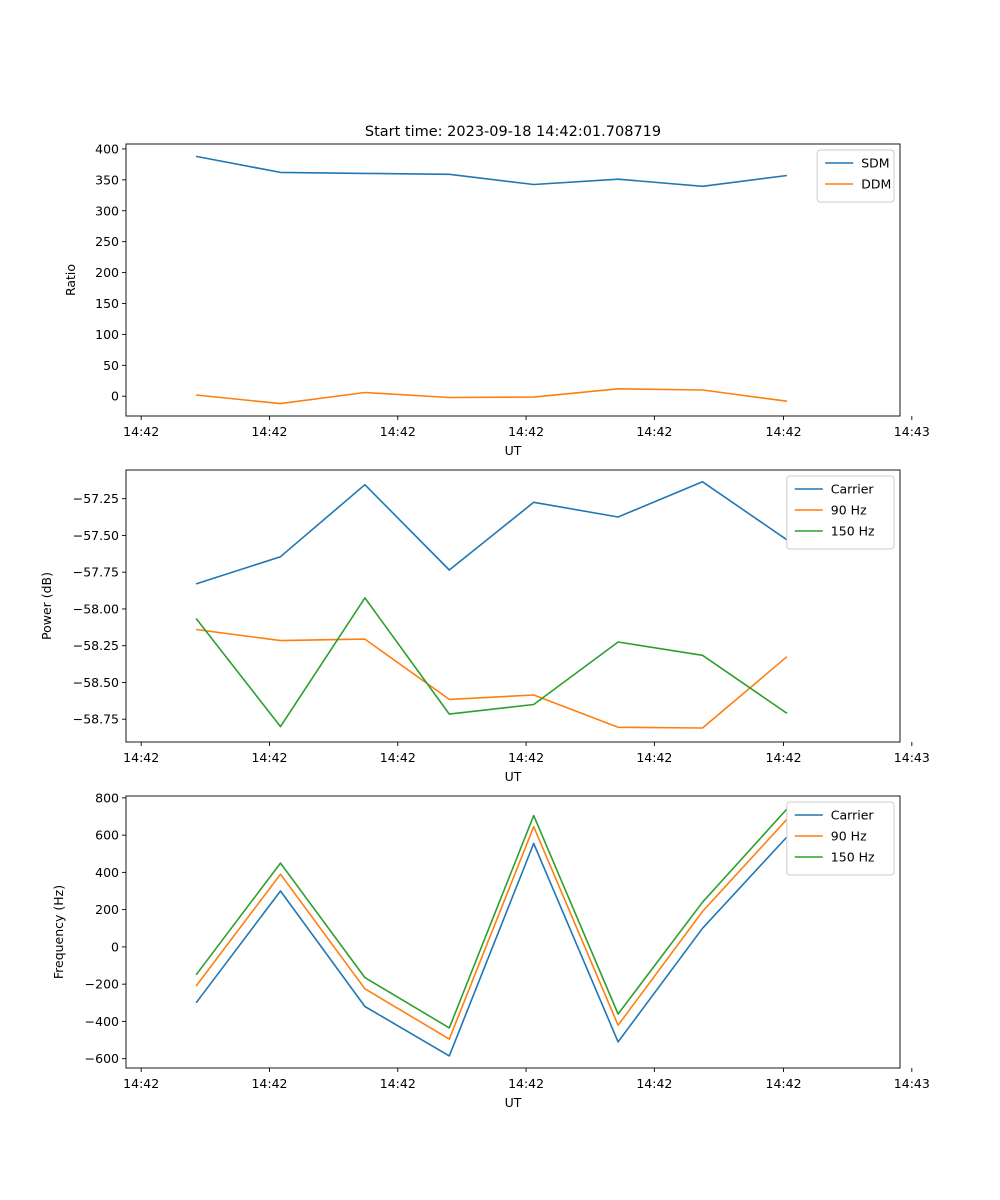  I want to click on y-tick-label: −58.00, so click(96, 608).